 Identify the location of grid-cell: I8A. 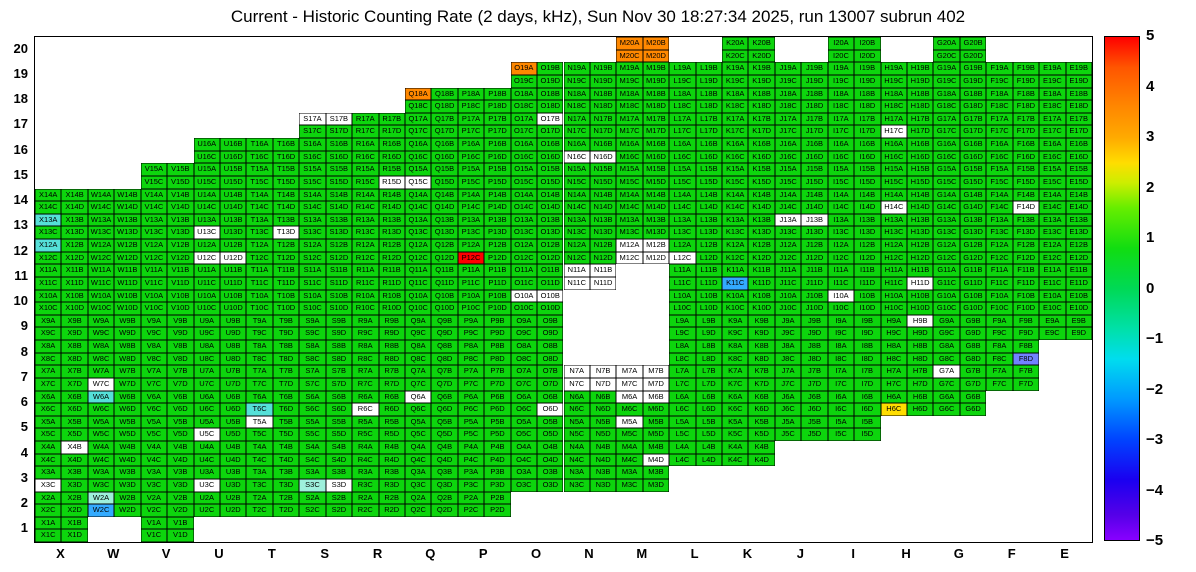
(841, 346).